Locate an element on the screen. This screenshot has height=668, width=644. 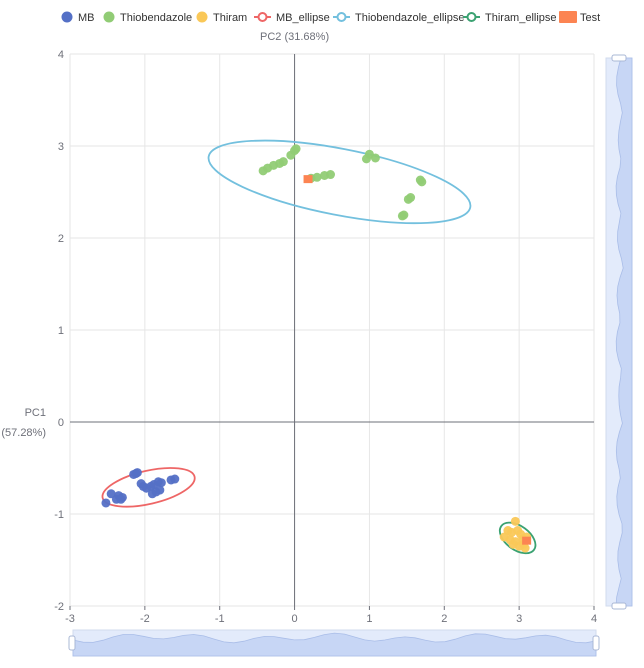
legend-item-thiobendazole: Thiobendazole is located at coordinates (148, 18).